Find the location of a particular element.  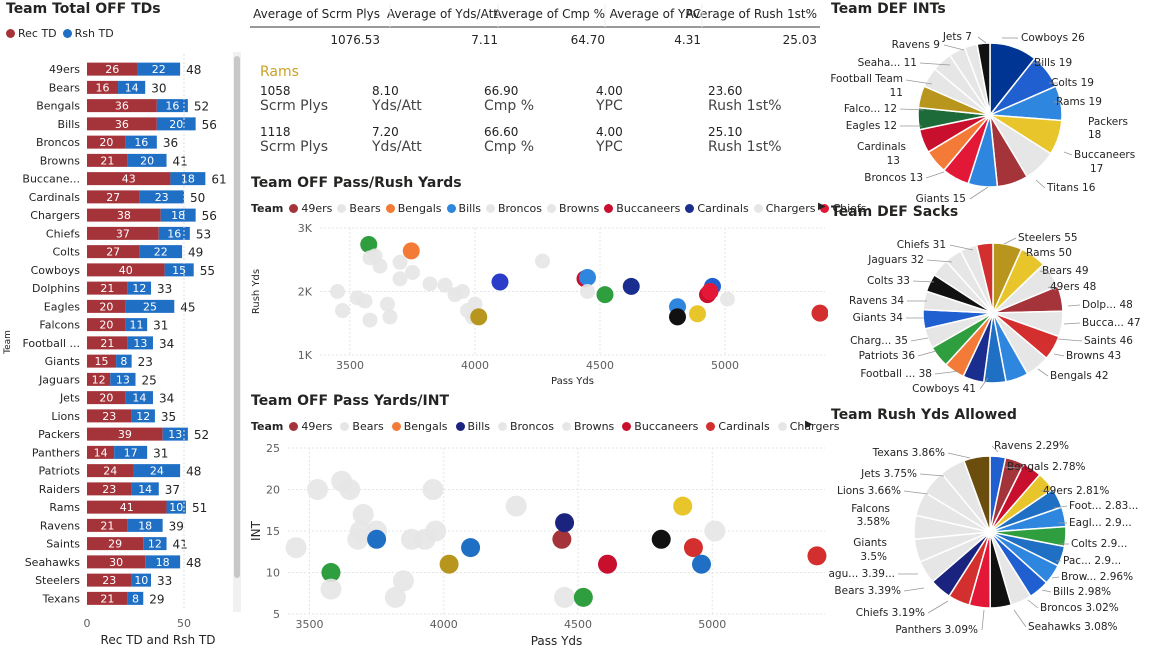

scatter1-legend-more-icon: ▶ is located at coordinates (822, 206).